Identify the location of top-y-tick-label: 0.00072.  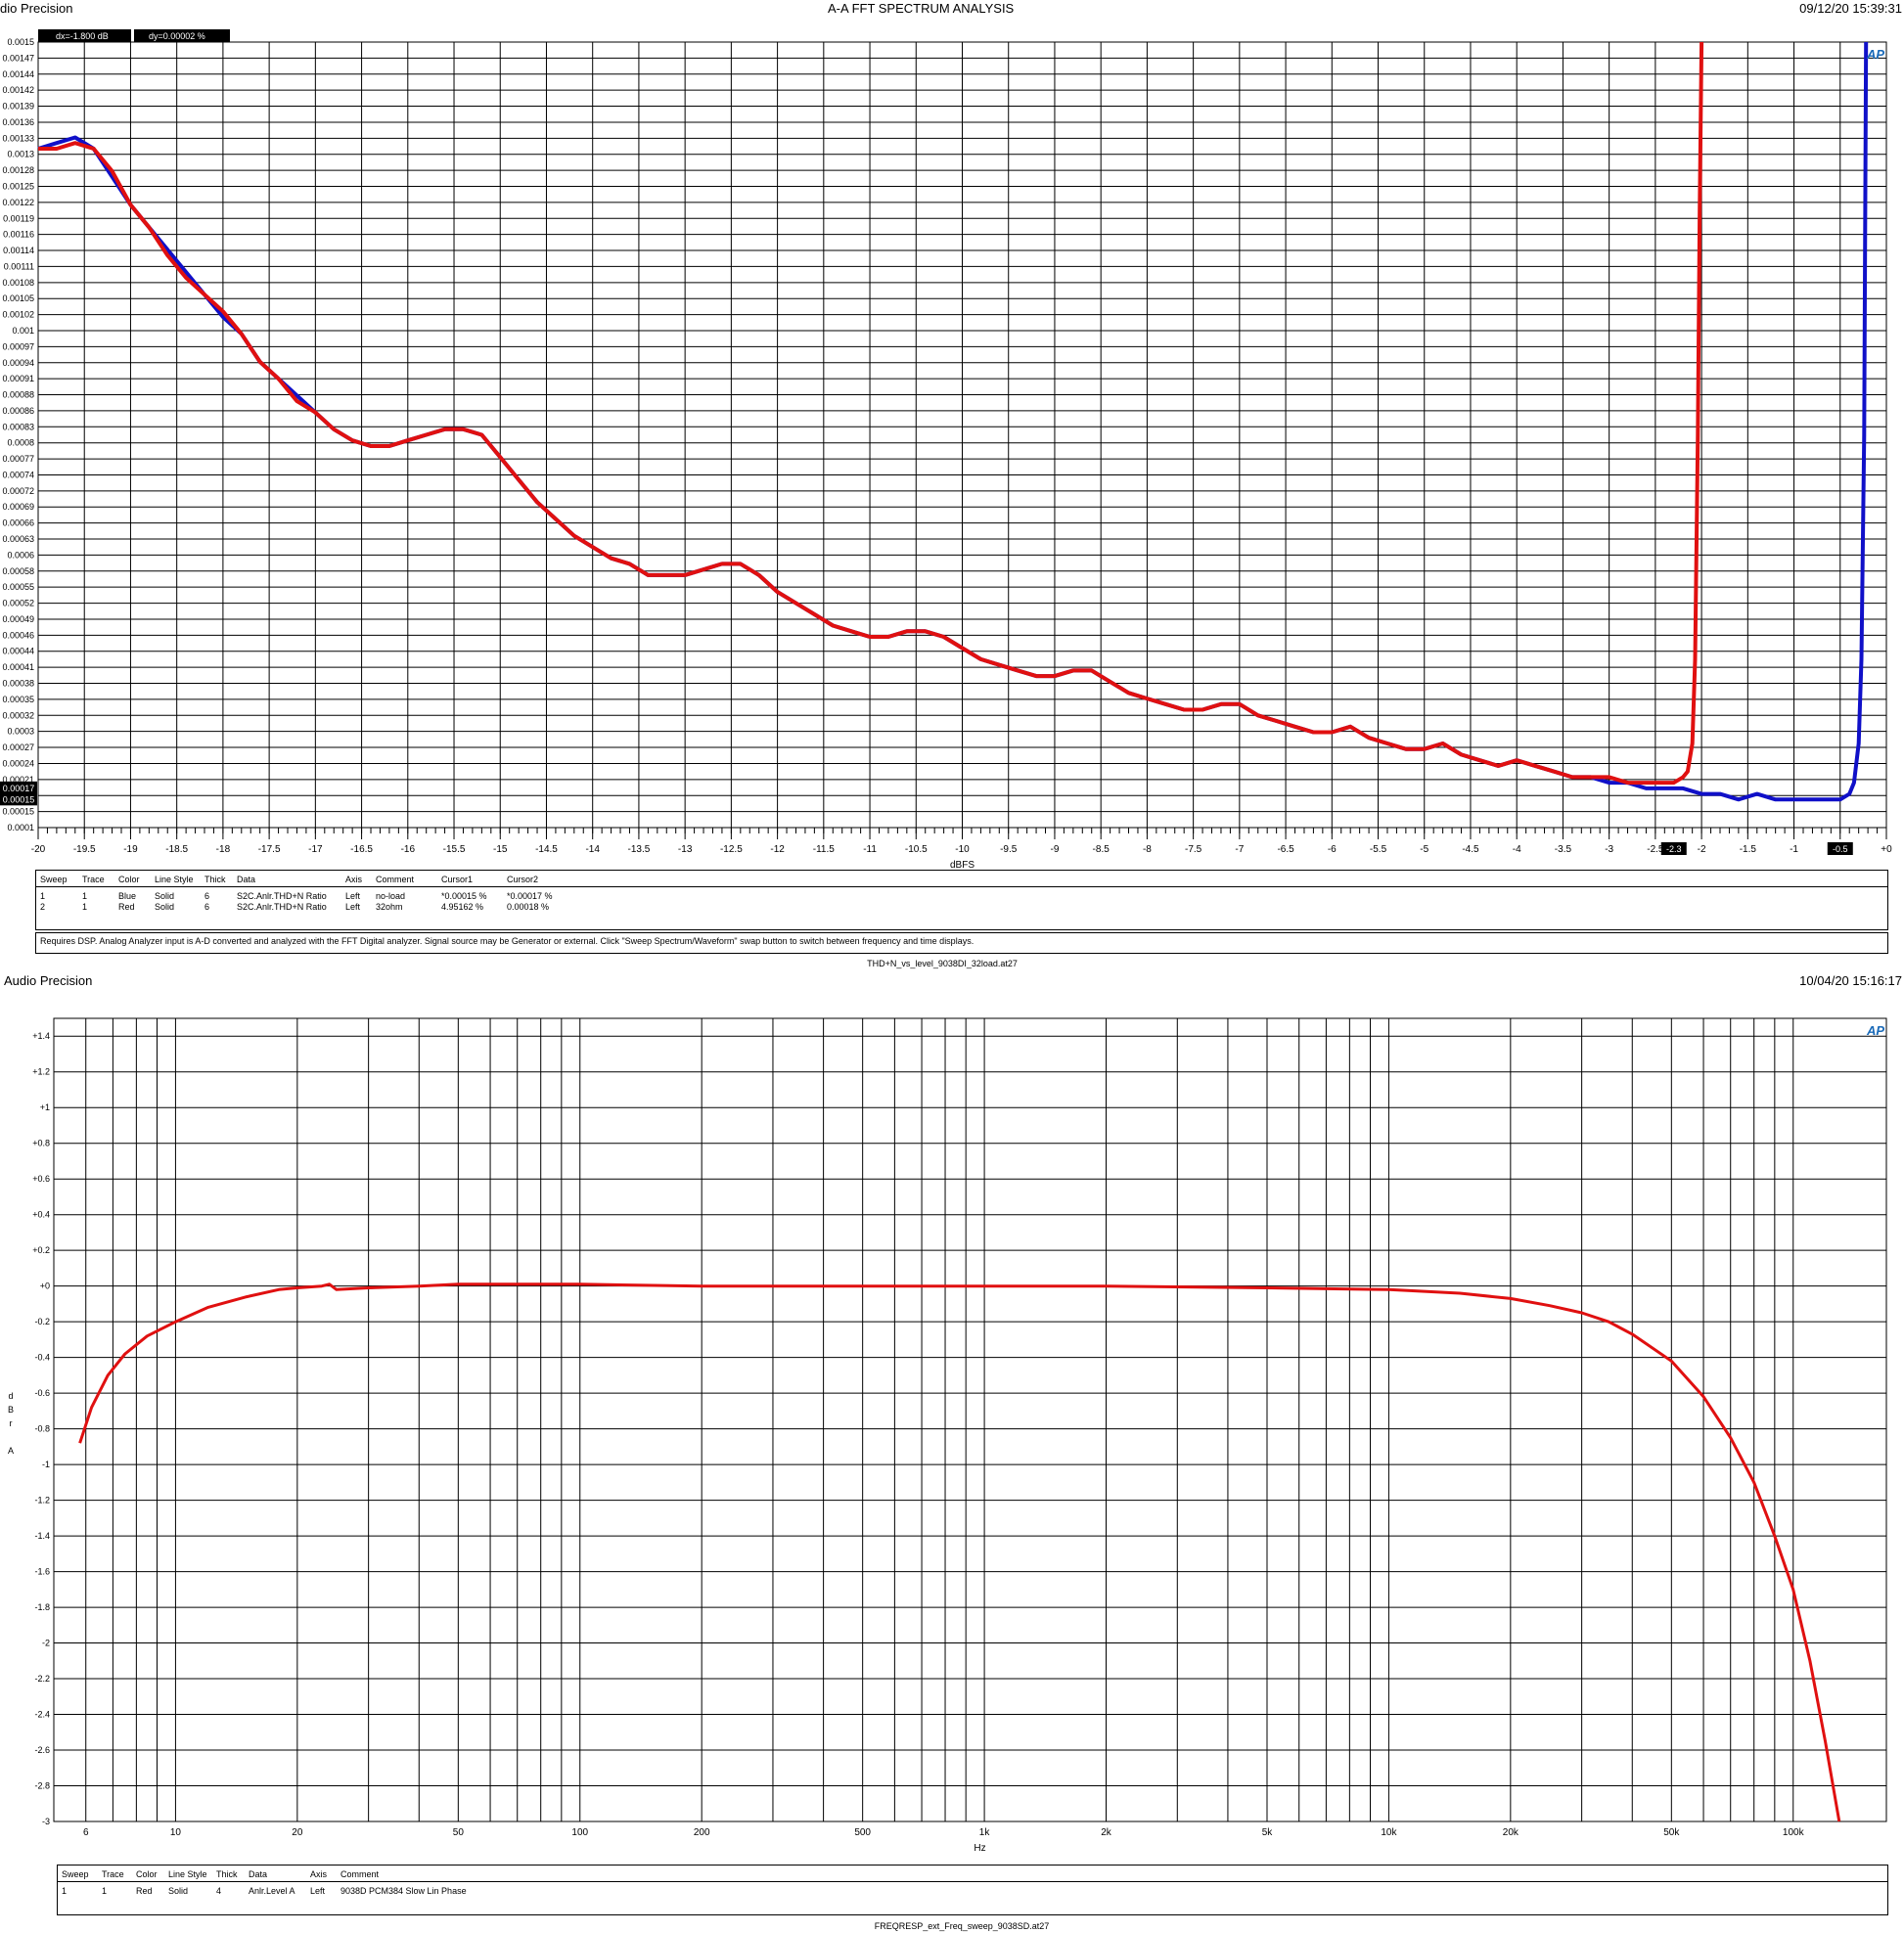
(18, 491).